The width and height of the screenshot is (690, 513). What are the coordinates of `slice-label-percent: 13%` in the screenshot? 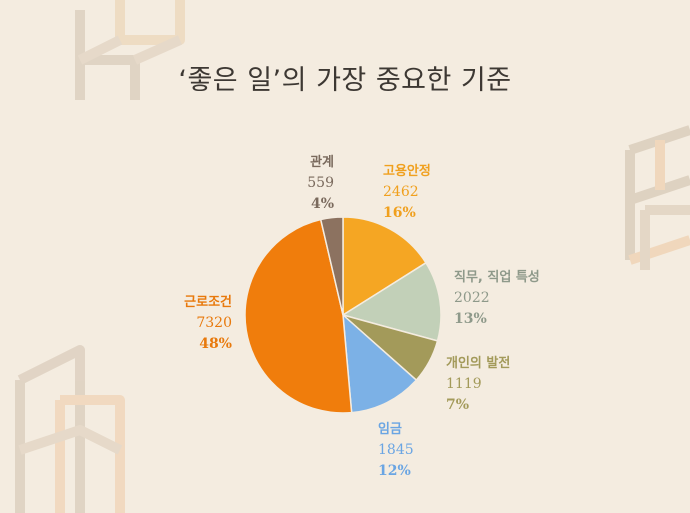 It's located at (470, 319).